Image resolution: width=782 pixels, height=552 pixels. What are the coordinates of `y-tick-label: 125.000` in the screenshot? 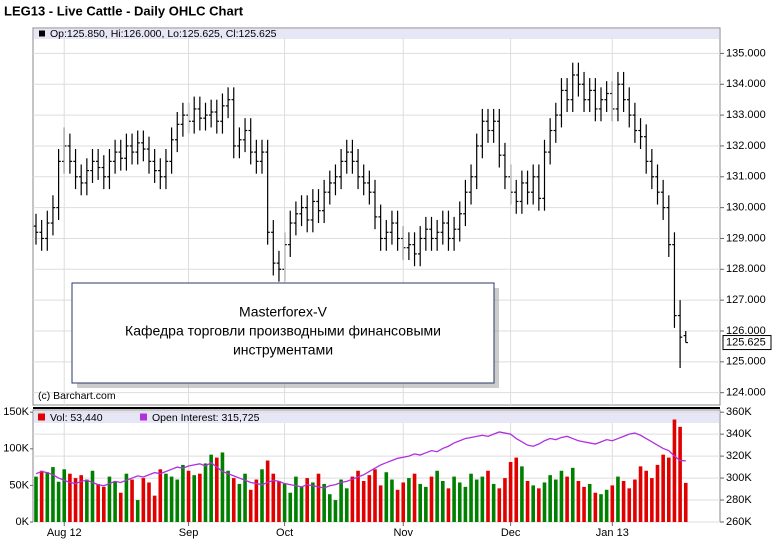 It's located at (746, 362).